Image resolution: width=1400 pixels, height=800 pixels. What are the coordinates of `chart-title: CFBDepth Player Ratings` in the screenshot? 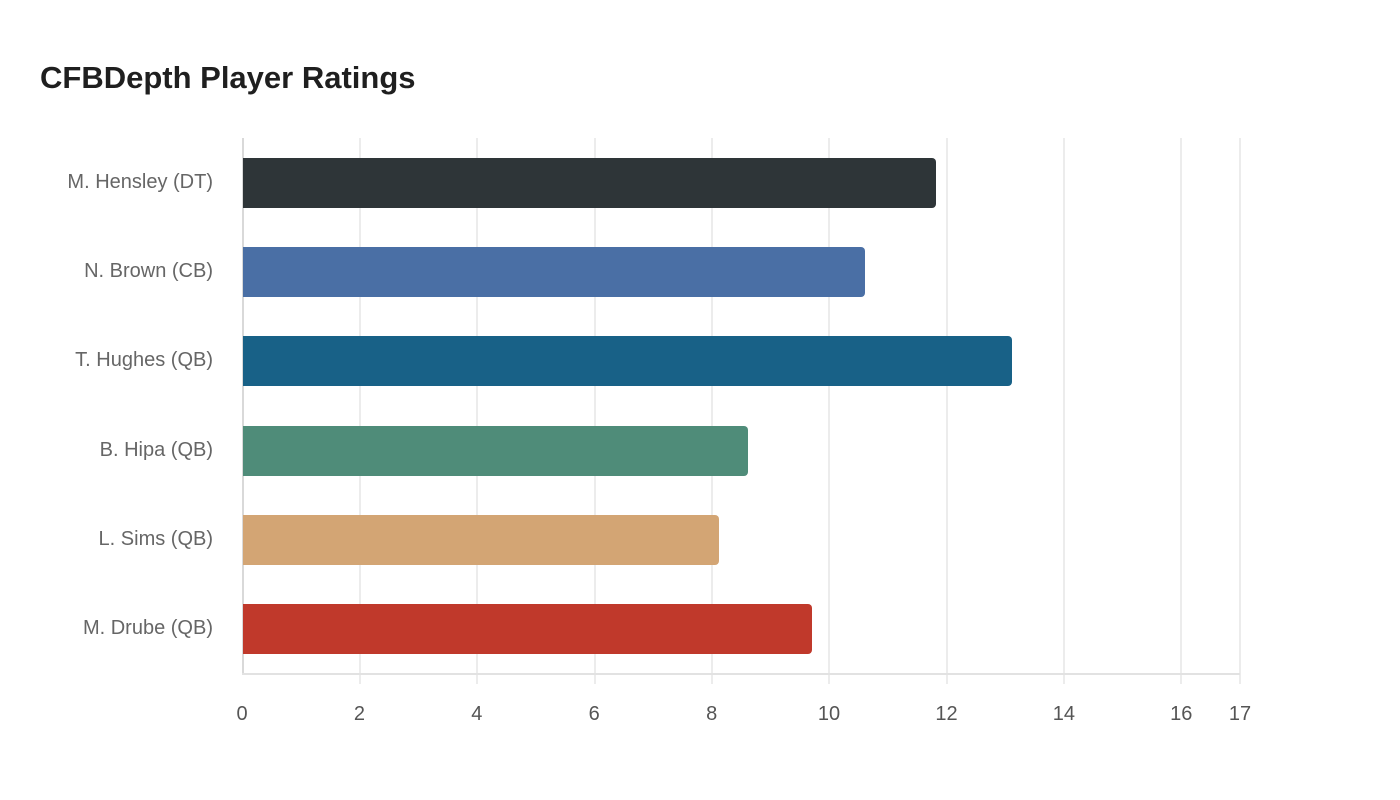 It's located at (228, 77).